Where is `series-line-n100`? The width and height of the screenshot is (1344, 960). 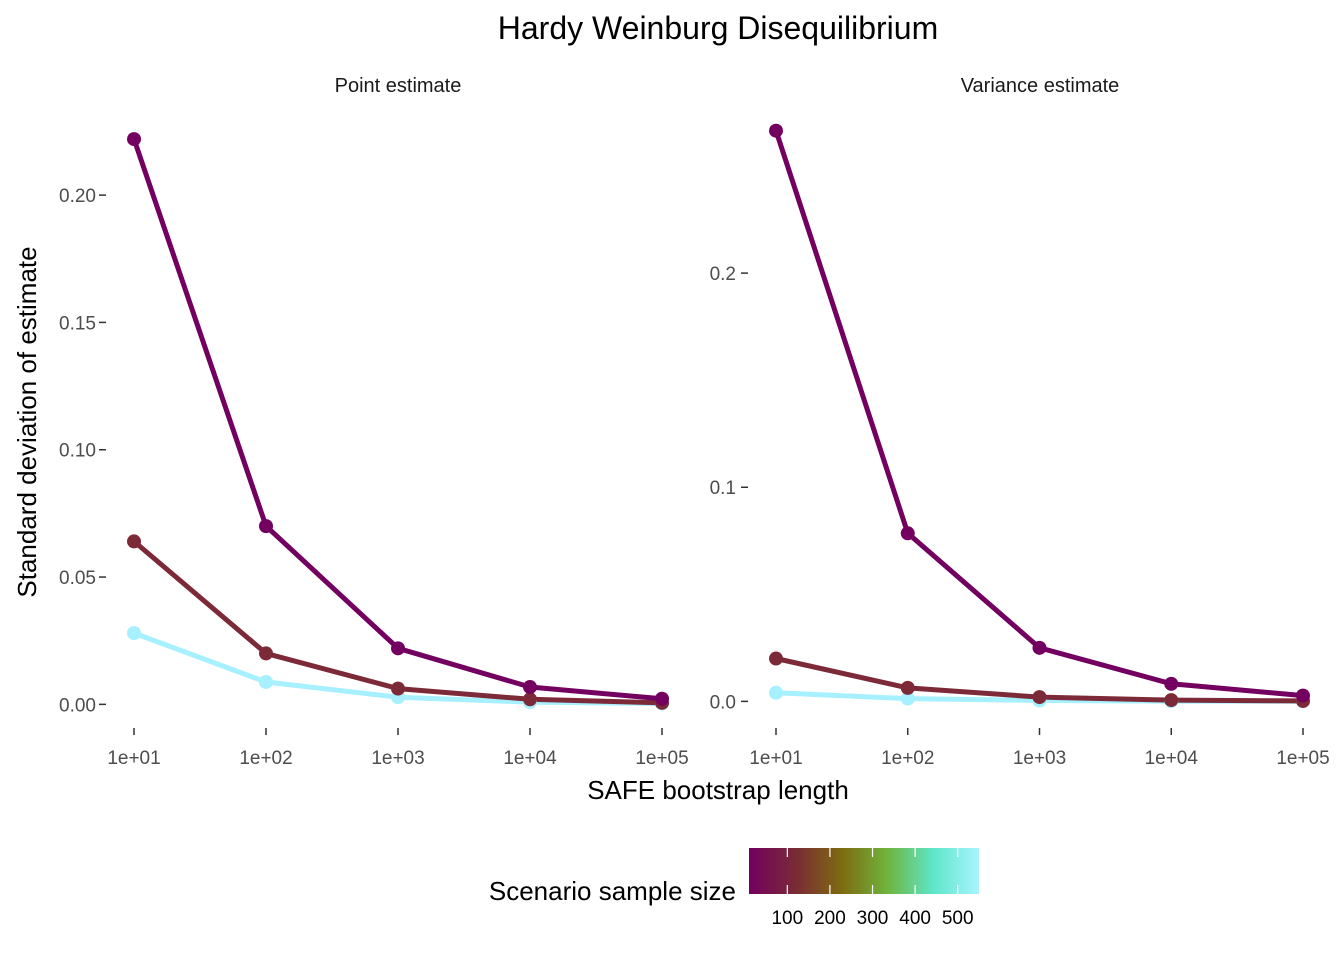
series-line-n100 is located at coordinates (398, 622).